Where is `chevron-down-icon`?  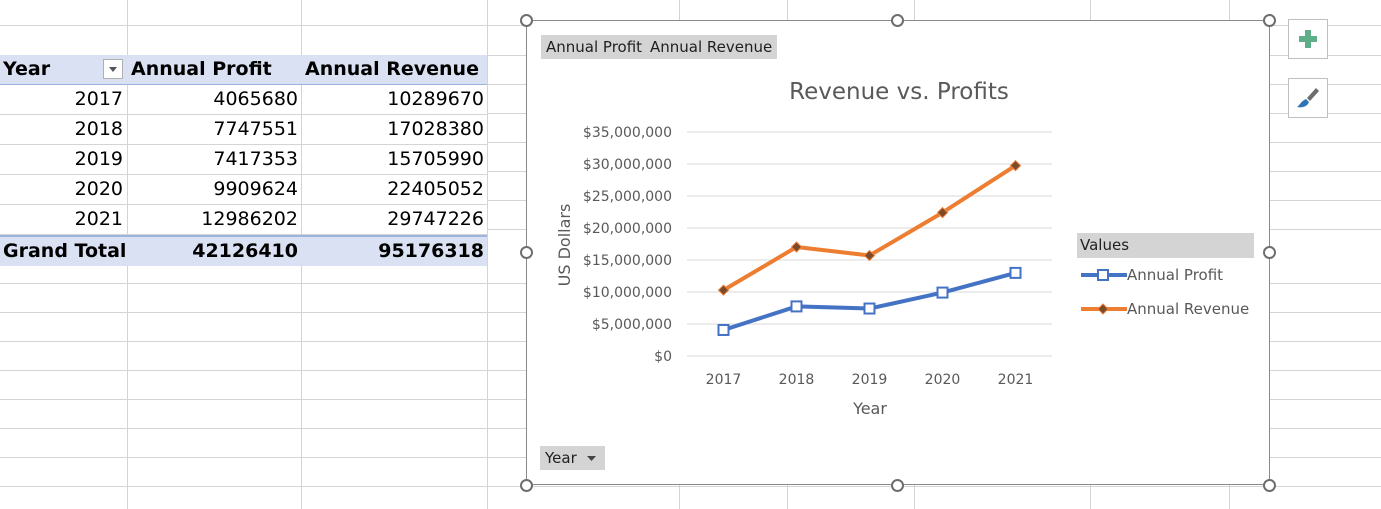
chevron-down-icon is located at coordinates (591, 458).